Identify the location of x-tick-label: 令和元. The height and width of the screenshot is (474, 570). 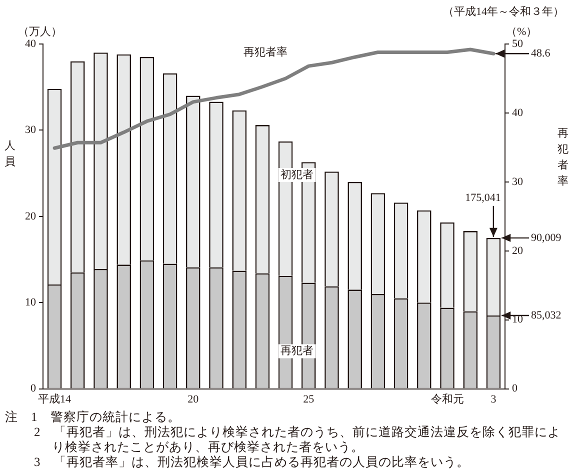
(447, 399).